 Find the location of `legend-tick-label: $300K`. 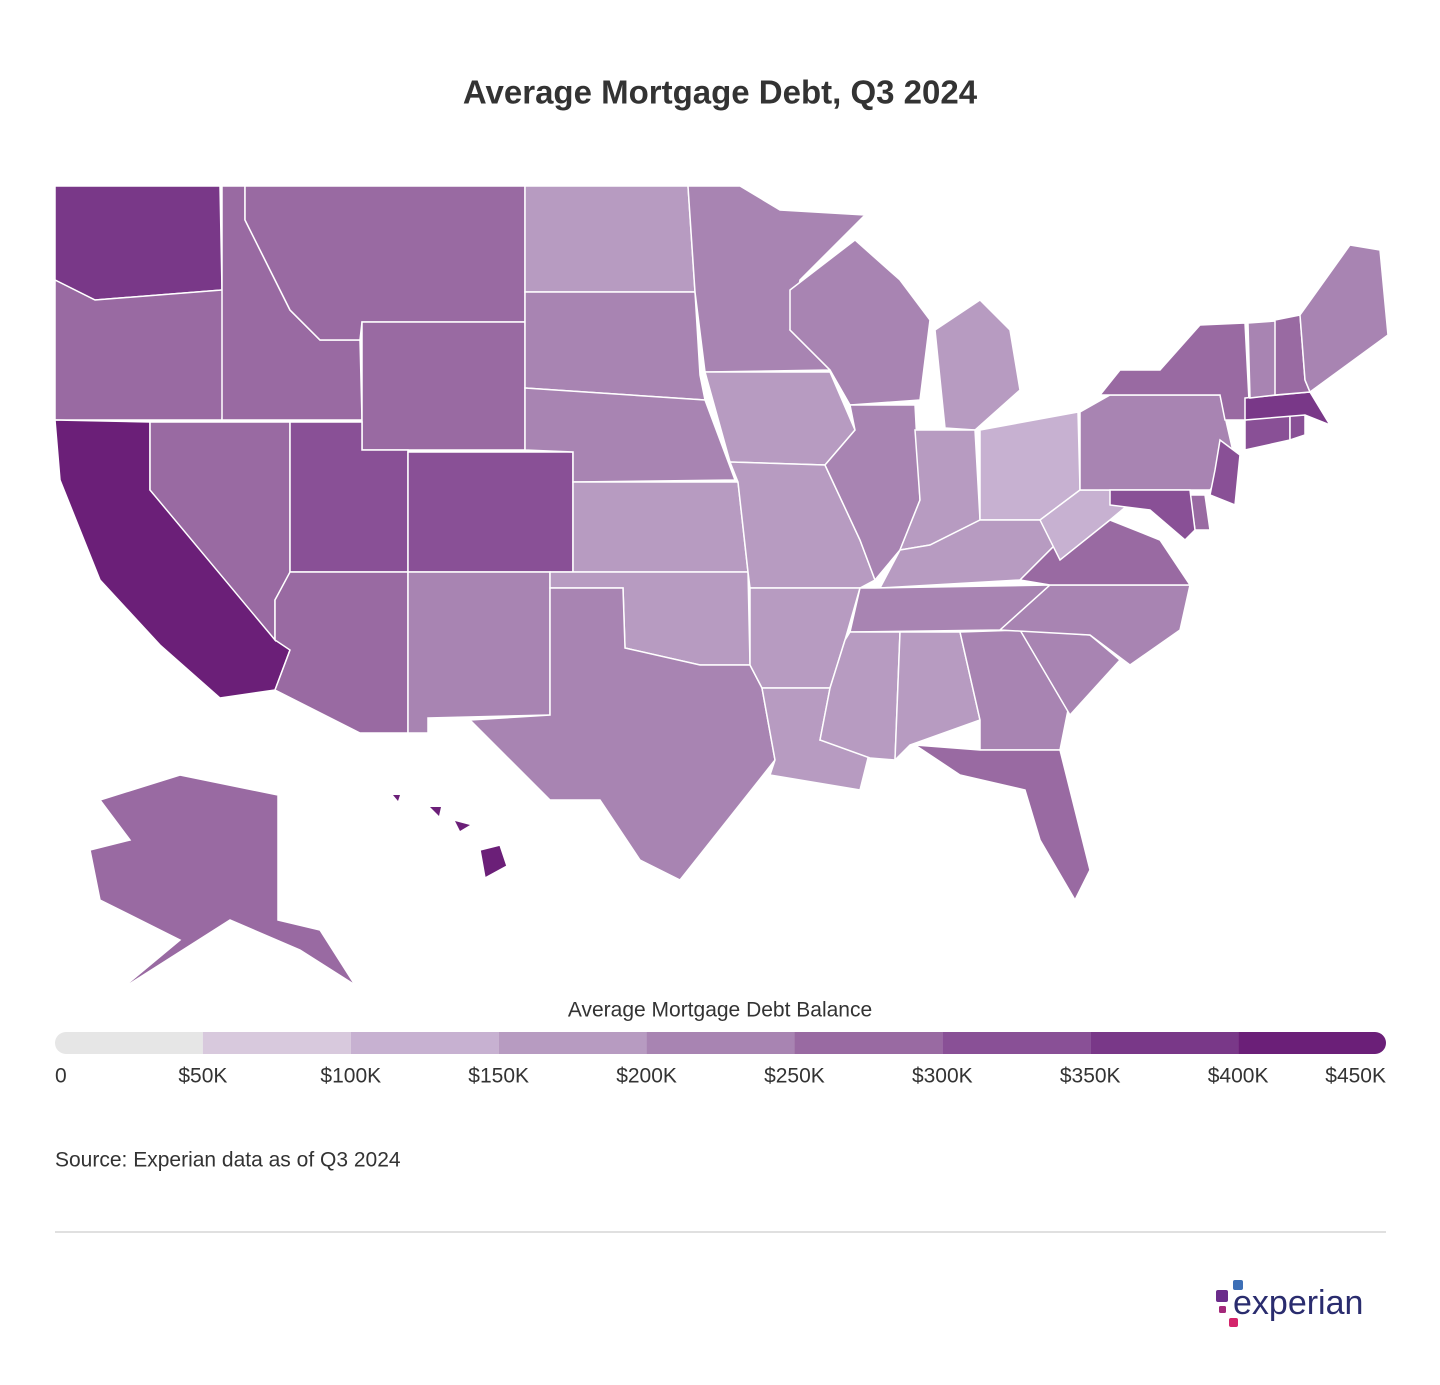

legend-tick-label: $300K is located at coordinates (942, 1076).